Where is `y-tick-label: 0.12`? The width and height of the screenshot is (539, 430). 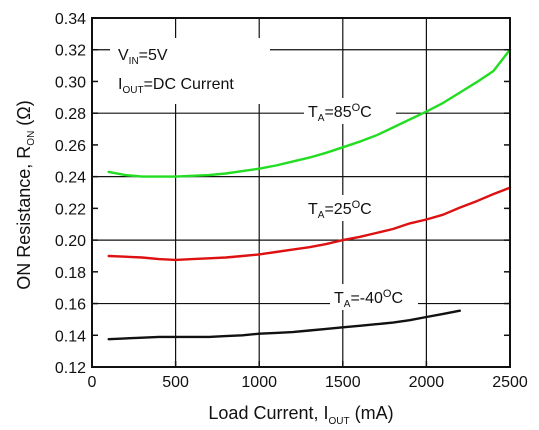
y-tick-label: 0.12 is located at coordinates (70, 368).